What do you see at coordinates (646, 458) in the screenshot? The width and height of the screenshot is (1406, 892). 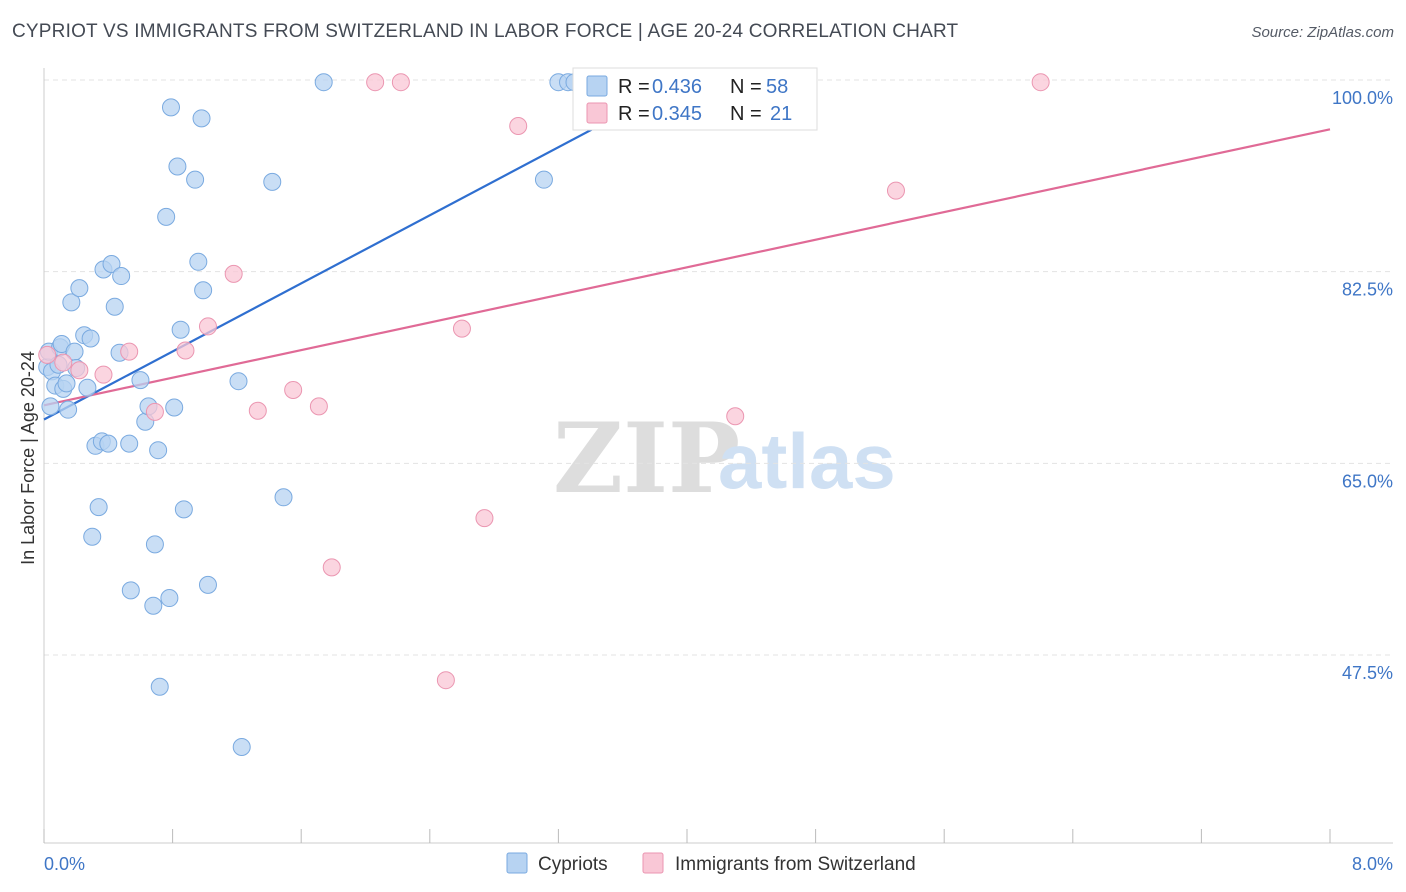 I see `watermark-zip: ZIP` at bounding box center [646, 458].